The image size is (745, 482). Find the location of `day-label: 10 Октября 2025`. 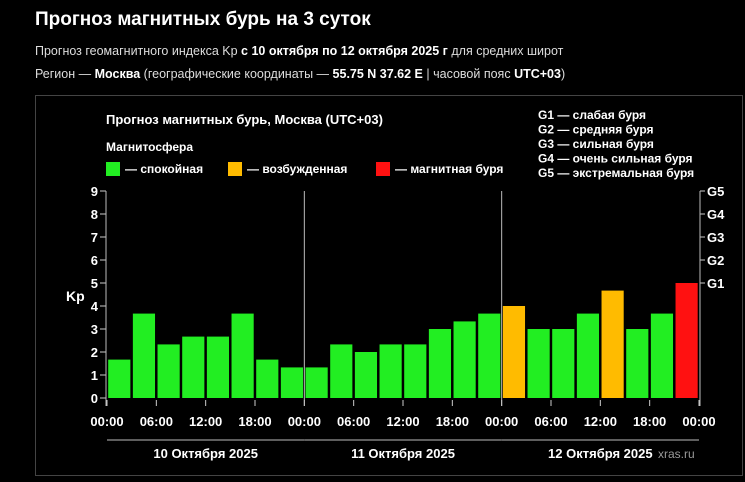

day-label: 10 Октября 2025 is located at coordinates (205, 453).